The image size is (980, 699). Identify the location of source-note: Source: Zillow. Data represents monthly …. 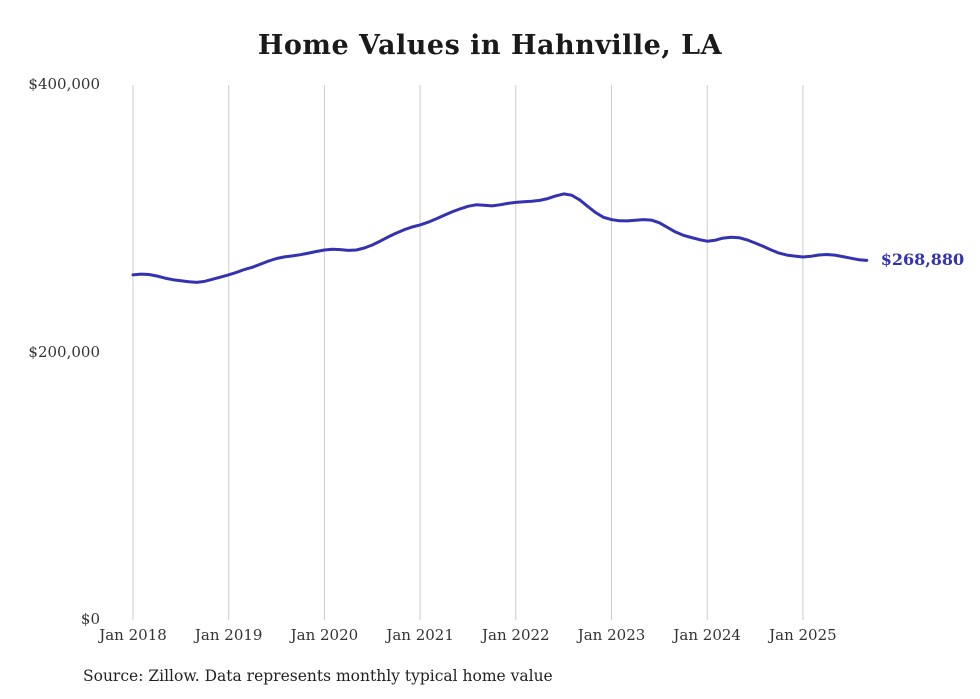
(318, 676).